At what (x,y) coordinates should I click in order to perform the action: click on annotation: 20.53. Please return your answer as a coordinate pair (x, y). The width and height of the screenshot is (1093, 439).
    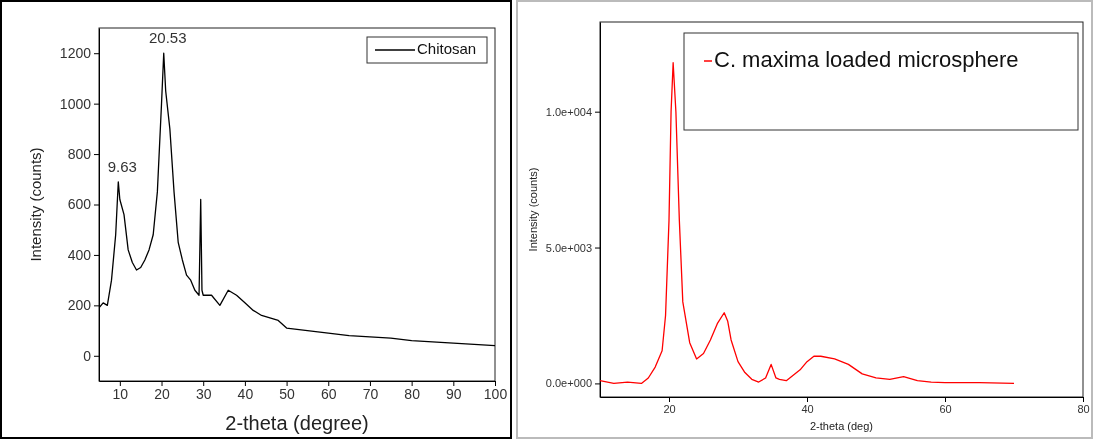
    Looking at the image, I should click on (167, 38).